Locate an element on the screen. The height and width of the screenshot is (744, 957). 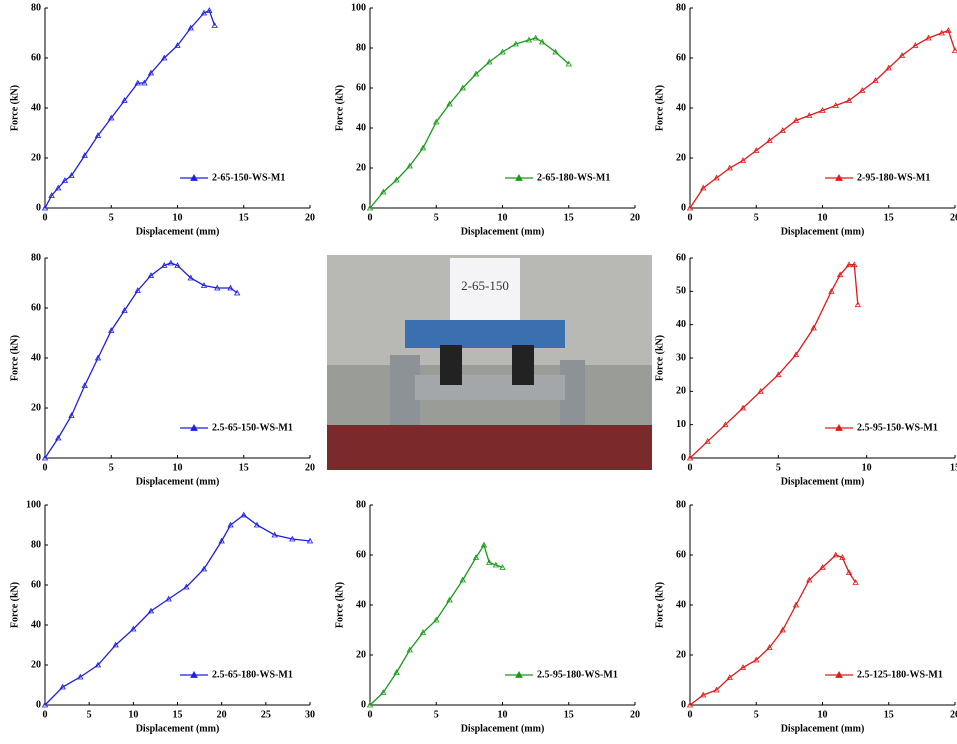
legend-label: 2.5-125-180-WS-M1 is located at coordinates (900, 674).